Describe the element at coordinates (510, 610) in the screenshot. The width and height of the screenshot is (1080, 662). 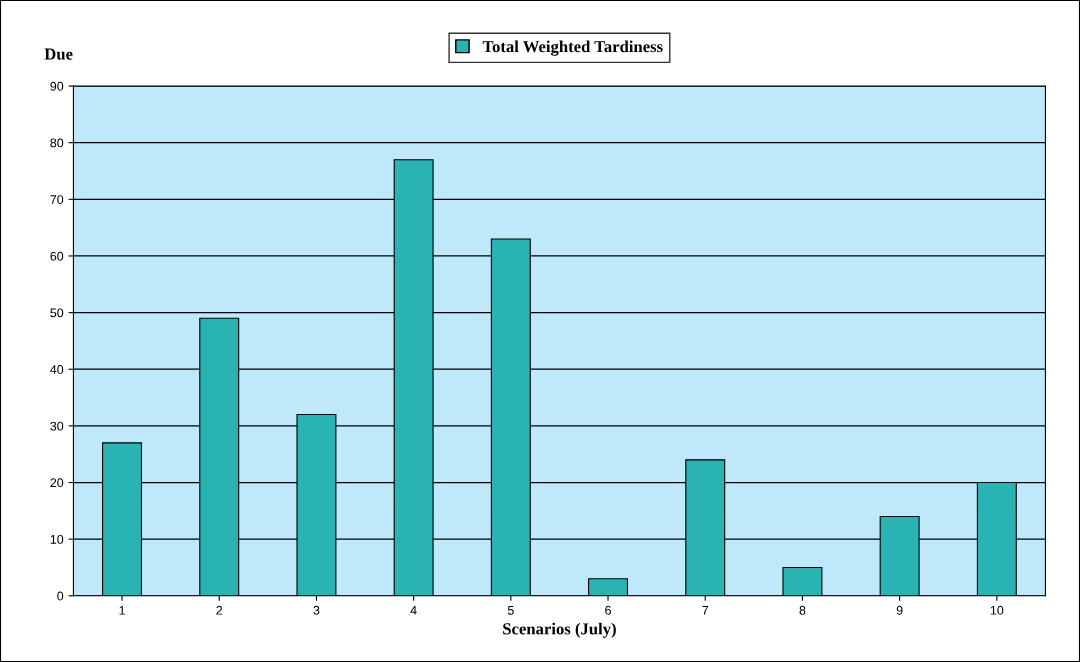
I see `x-tick-label: 5` at that location.